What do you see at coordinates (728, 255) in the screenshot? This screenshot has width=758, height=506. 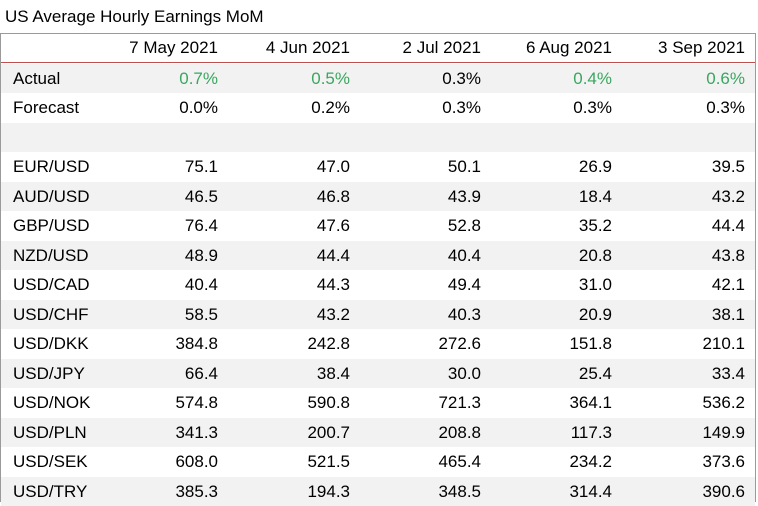 I see `table-cell: 43.8` at bounding box center [728, 255].